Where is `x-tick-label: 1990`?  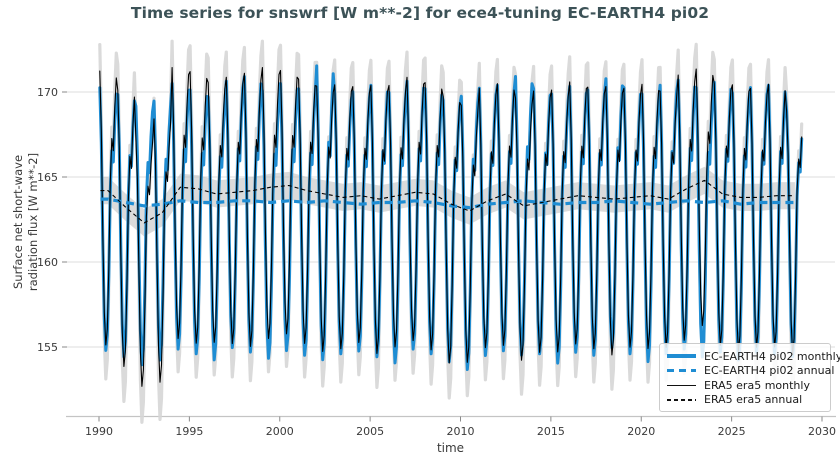
x-tick-label: 1990 is located at coordinates (99, 431).